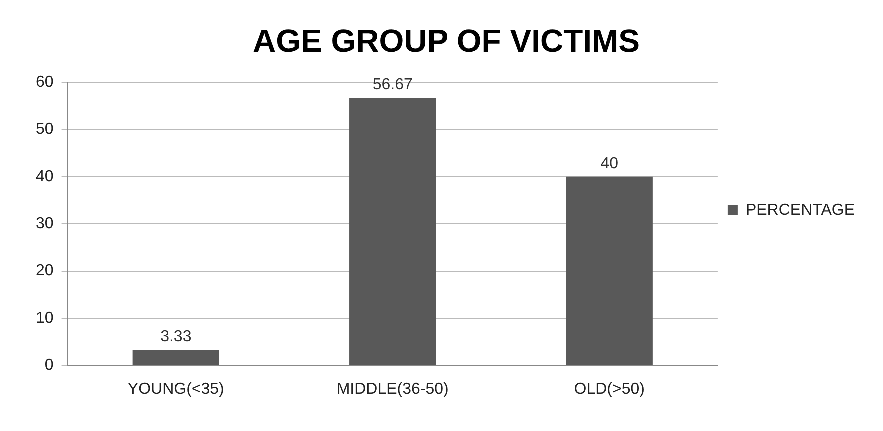 The image size is (883, 431). I want to click on chart-title: AGE GROUP OF VICTIMS, so click(446, 41).